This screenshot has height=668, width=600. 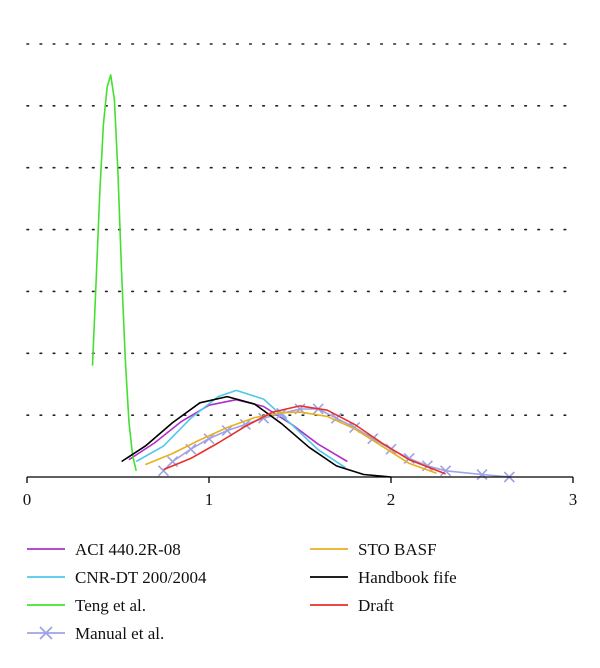 What do you see at coordinates (573, 499) in the screenshot?
I see `x-tick-label: 3` at bounding box center [573, 499].